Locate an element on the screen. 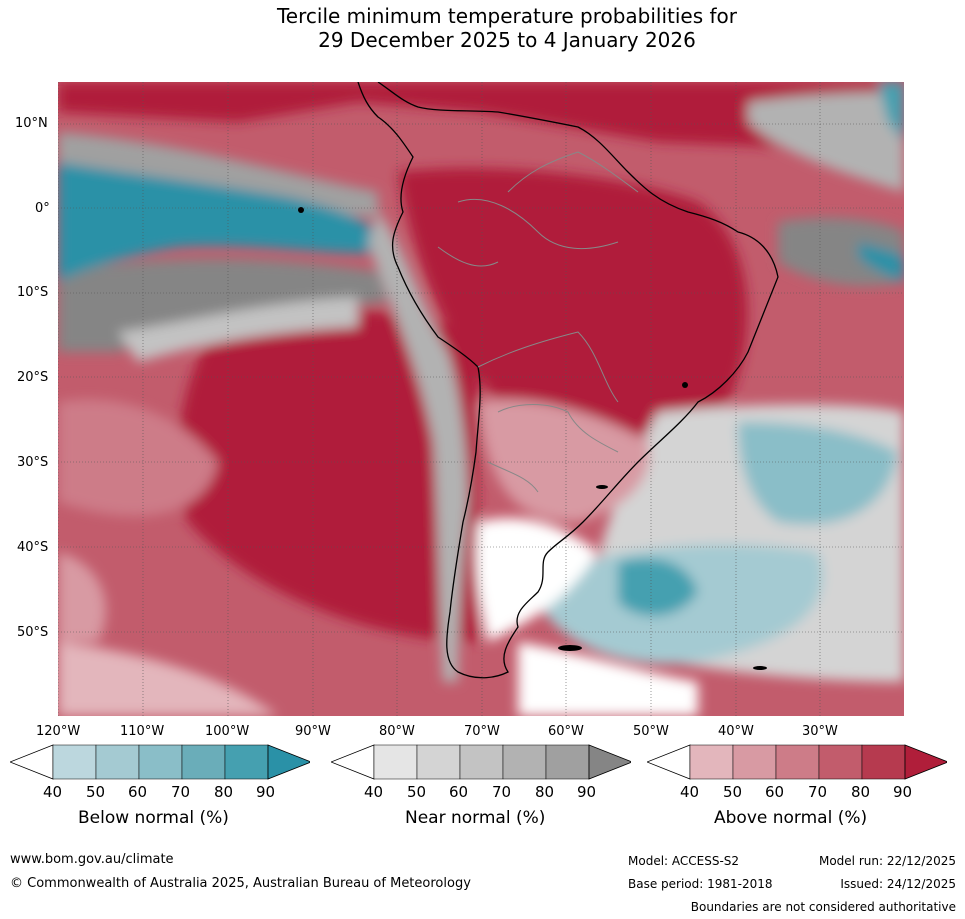  lon-label-60w: 60°W is located at coordinates (566, 731).